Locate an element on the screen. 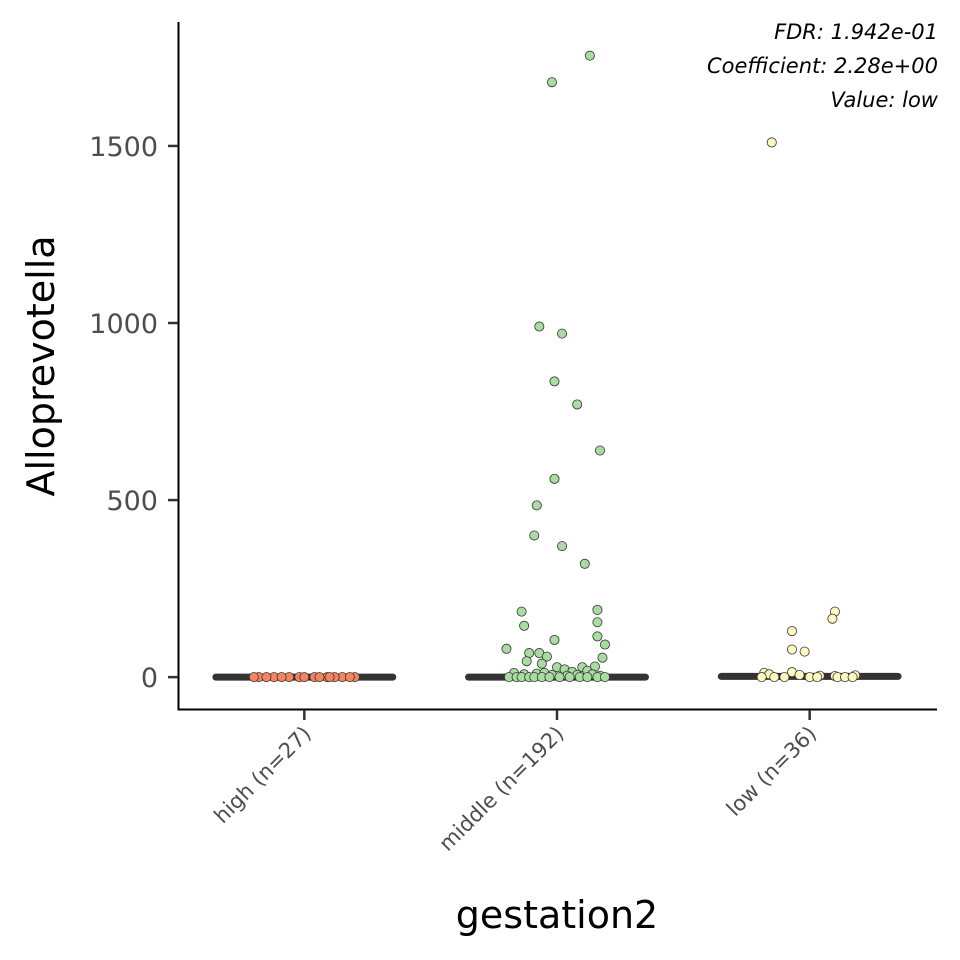 The image size is (960, 960). x-ticks: high (n=27) middle (n=192) low (n=36) is located at coordinates (515, 783).